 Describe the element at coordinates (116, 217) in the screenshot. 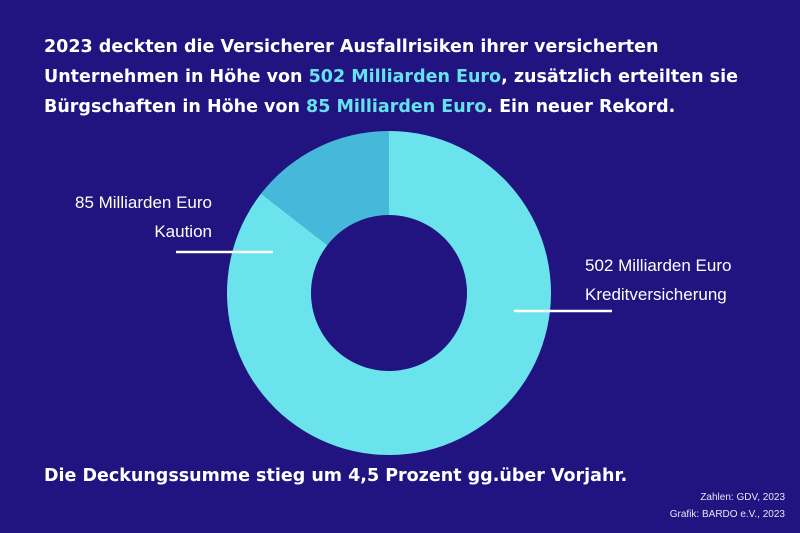

I see `slice-label-kaution: 85 Milliarden Euro Kaution` at that location.